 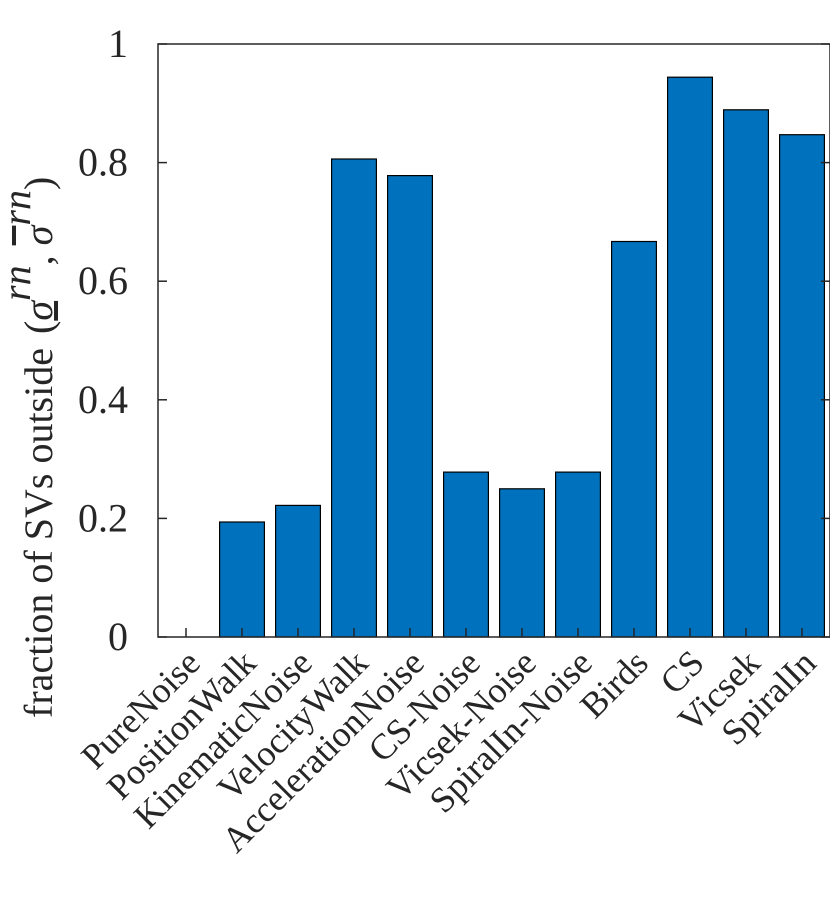 What do you see at coordinates (745, 373) in the screenshot?
I see `bar-vicsek` at bounding box center [745, 373].